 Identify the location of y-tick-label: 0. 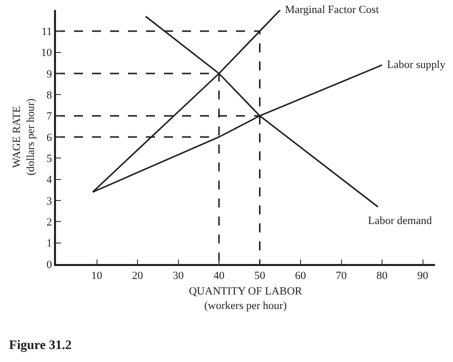
(49, 264).